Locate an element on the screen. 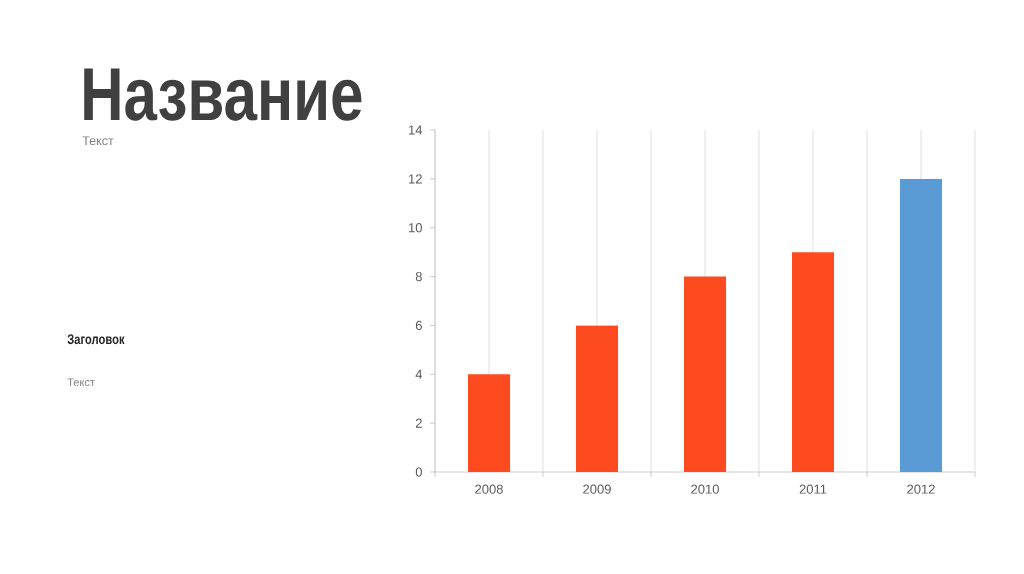 The width and height of the screenshot is (1024, 574). y-tick-label: 0 is located at coordinates (418, 472).